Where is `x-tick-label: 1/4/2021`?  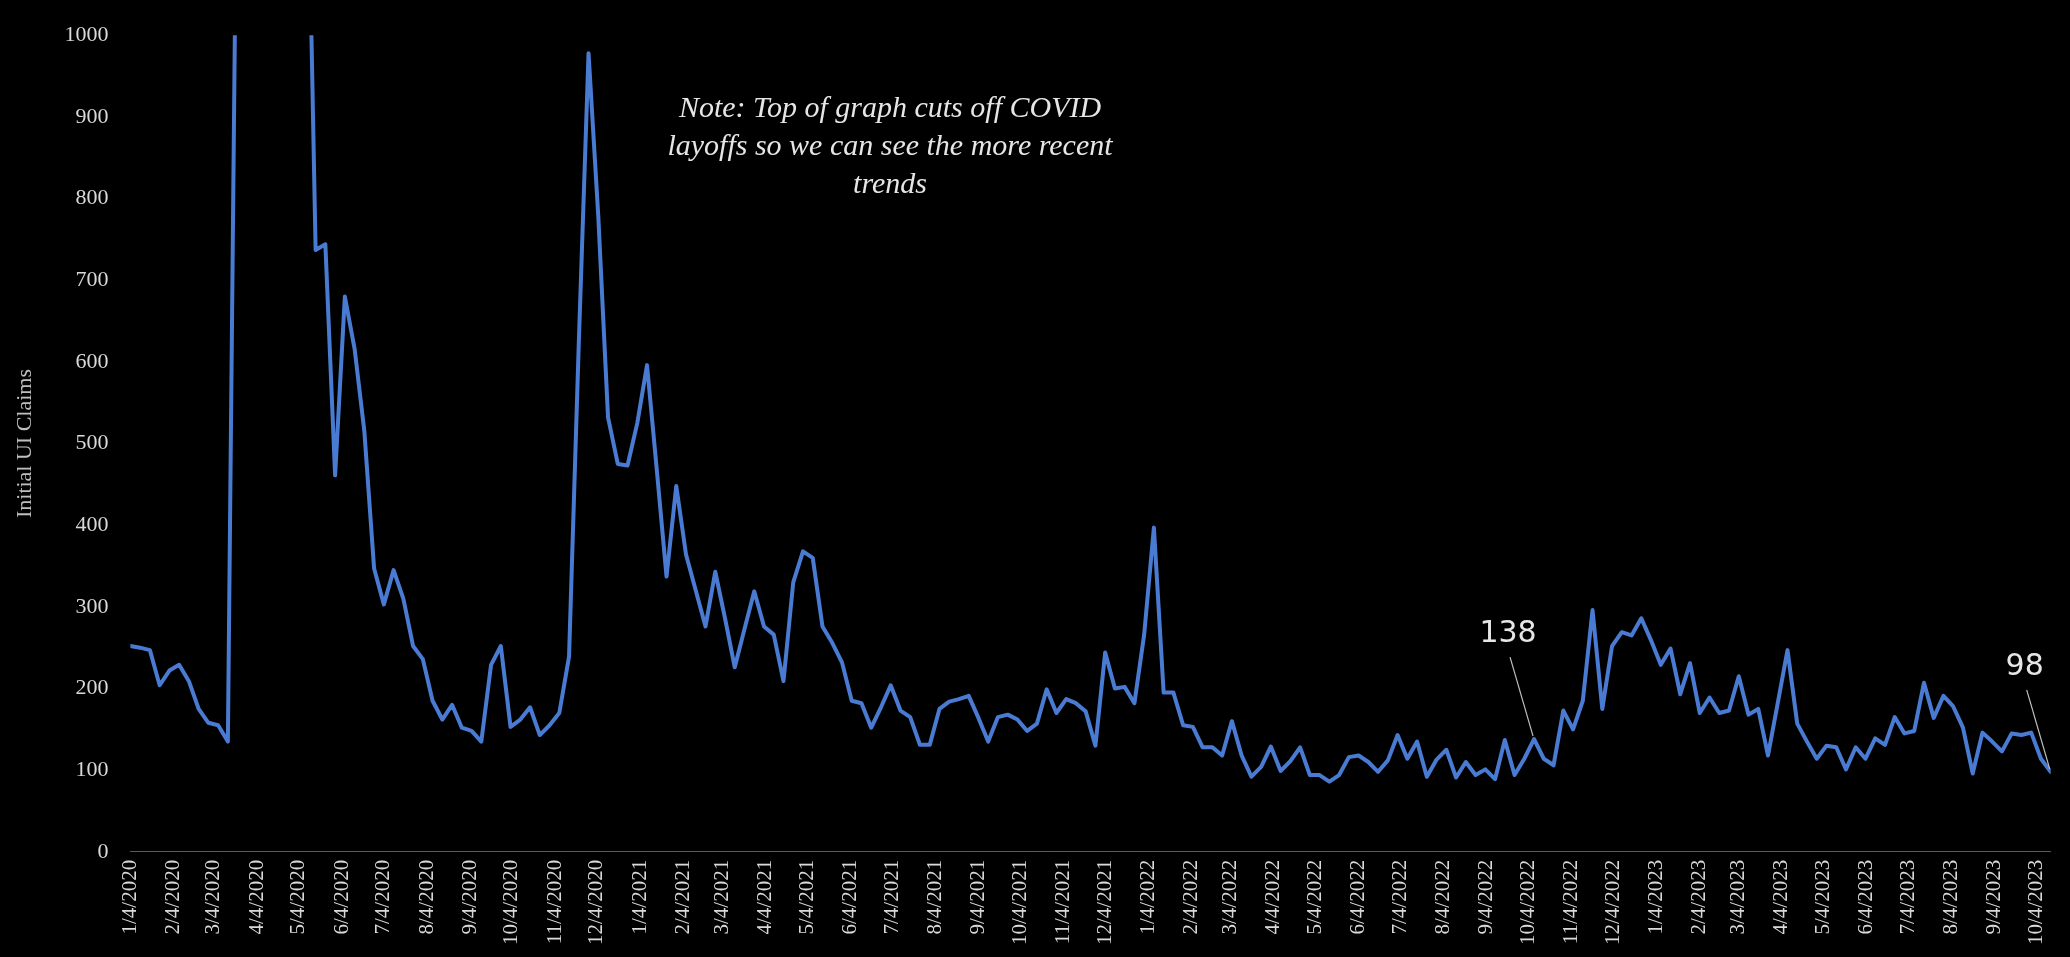 x-tick-label: 1/4/2021 is located at coordinates (638, 897).